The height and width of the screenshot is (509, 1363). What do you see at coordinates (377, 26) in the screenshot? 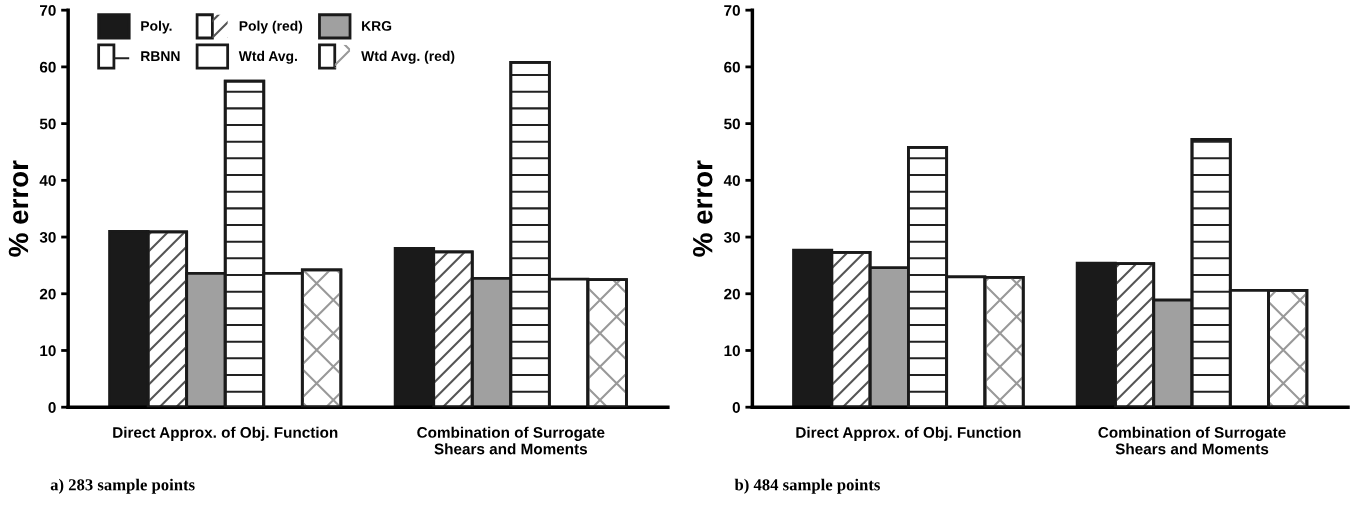
I see `legend-label: KRG` at bounding box center [377, 26].